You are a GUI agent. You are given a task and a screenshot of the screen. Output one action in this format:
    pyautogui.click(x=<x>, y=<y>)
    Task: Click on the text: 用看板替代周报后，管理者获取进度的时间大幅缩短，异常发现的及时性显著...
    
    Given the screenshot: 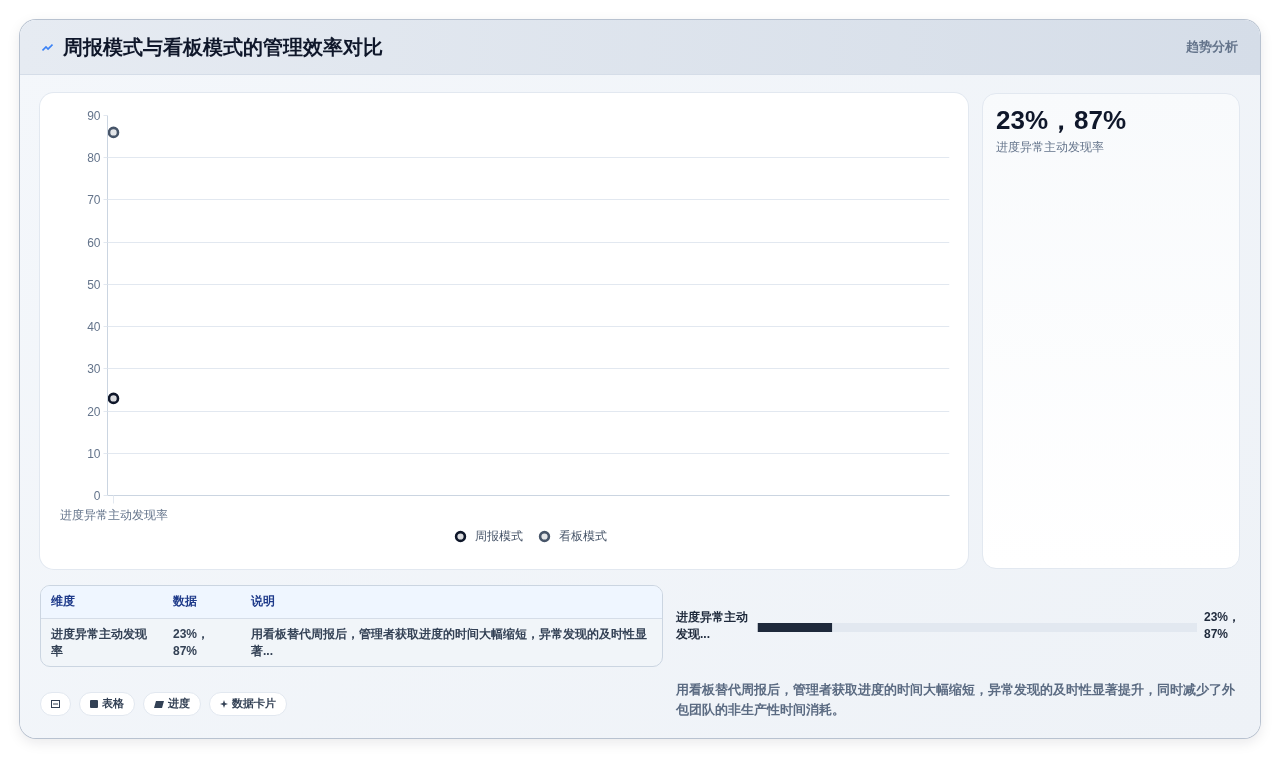 What is the action you would take?
    pyautogui.click(x=449, y=642)
    